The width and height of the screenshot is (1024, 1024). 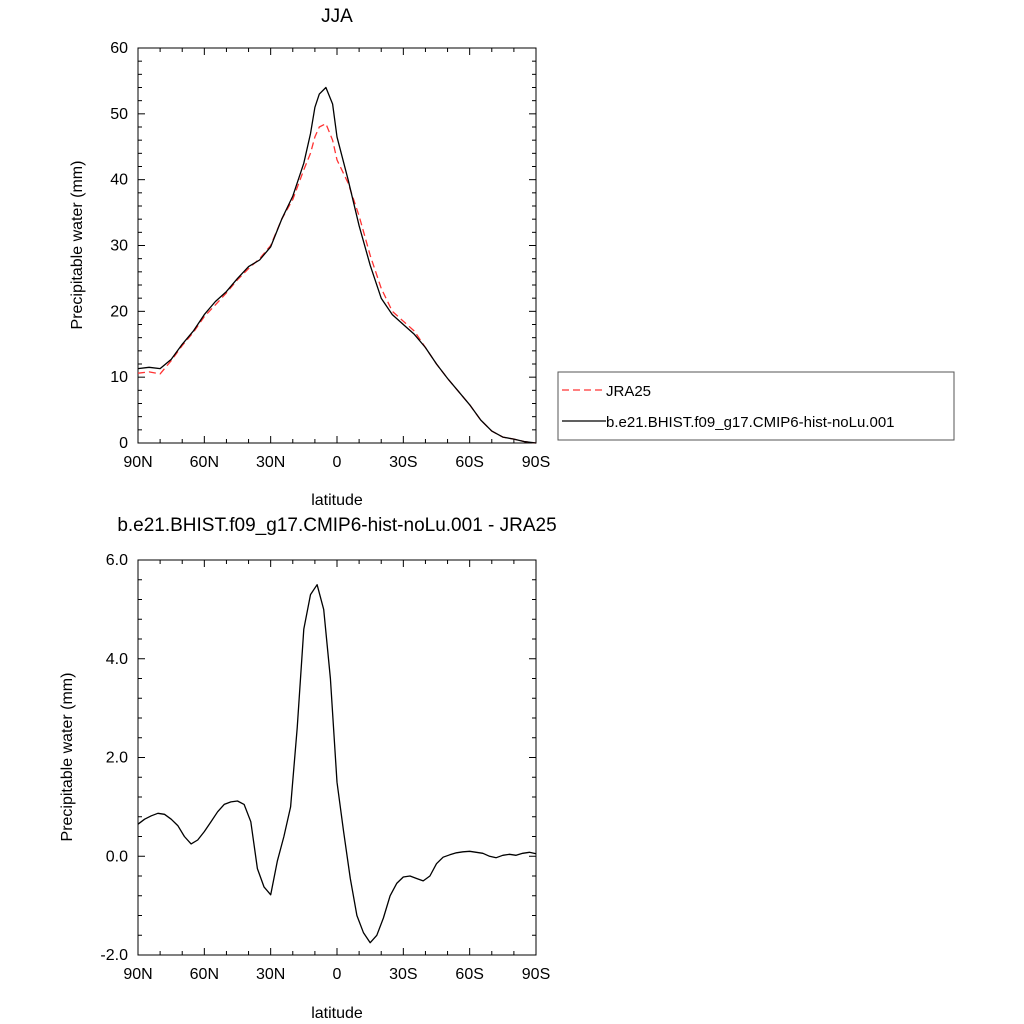 What do you see at coordinates (337, 16) in the screenshot?
I see `chart-title: JJA` at bounding box center [337, 16].